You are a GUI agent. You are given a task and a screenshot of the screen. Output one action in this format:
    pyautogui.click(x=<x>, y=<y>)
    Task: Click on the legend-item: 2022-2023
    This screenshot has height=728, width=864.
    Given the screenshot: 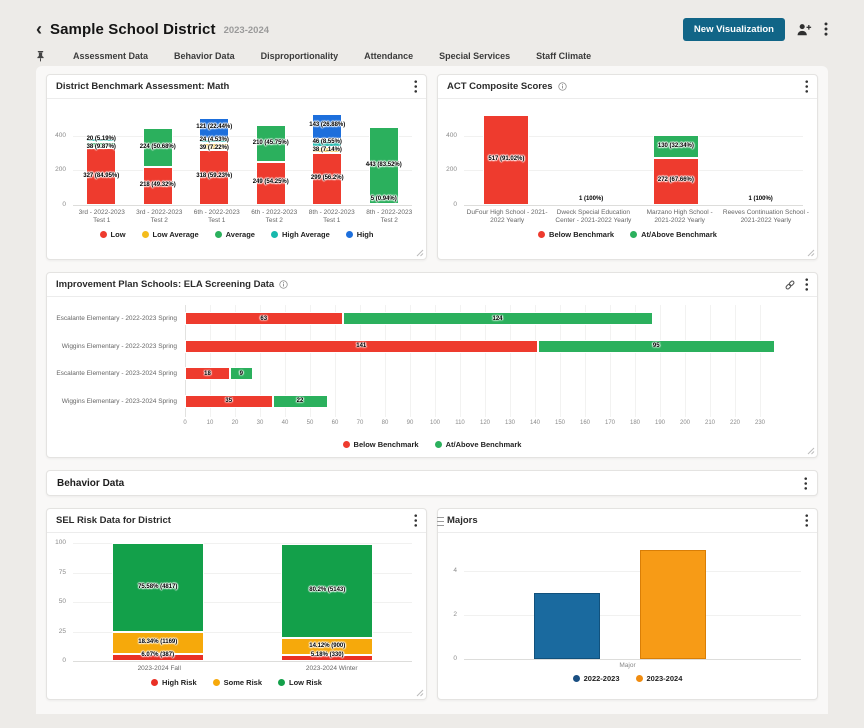 What is the action you would take?
    pyautogui.click(x=596, y=678)
    